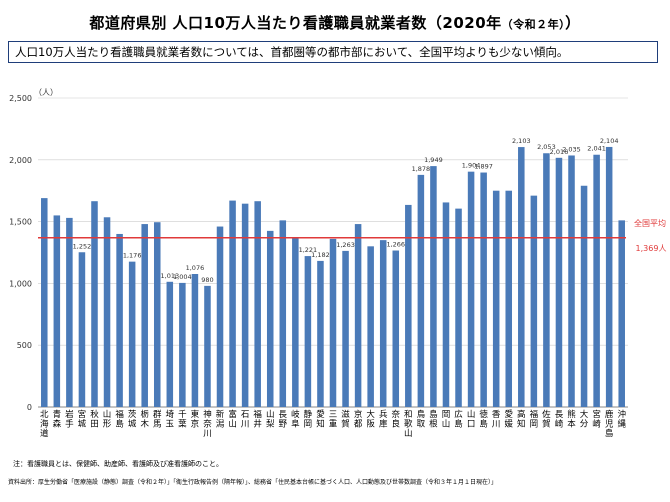  What do you see at coordinates (170, 419) in the screenshot?
I see `x-tick-label: 埼玉` at bounding box center [170, 419].